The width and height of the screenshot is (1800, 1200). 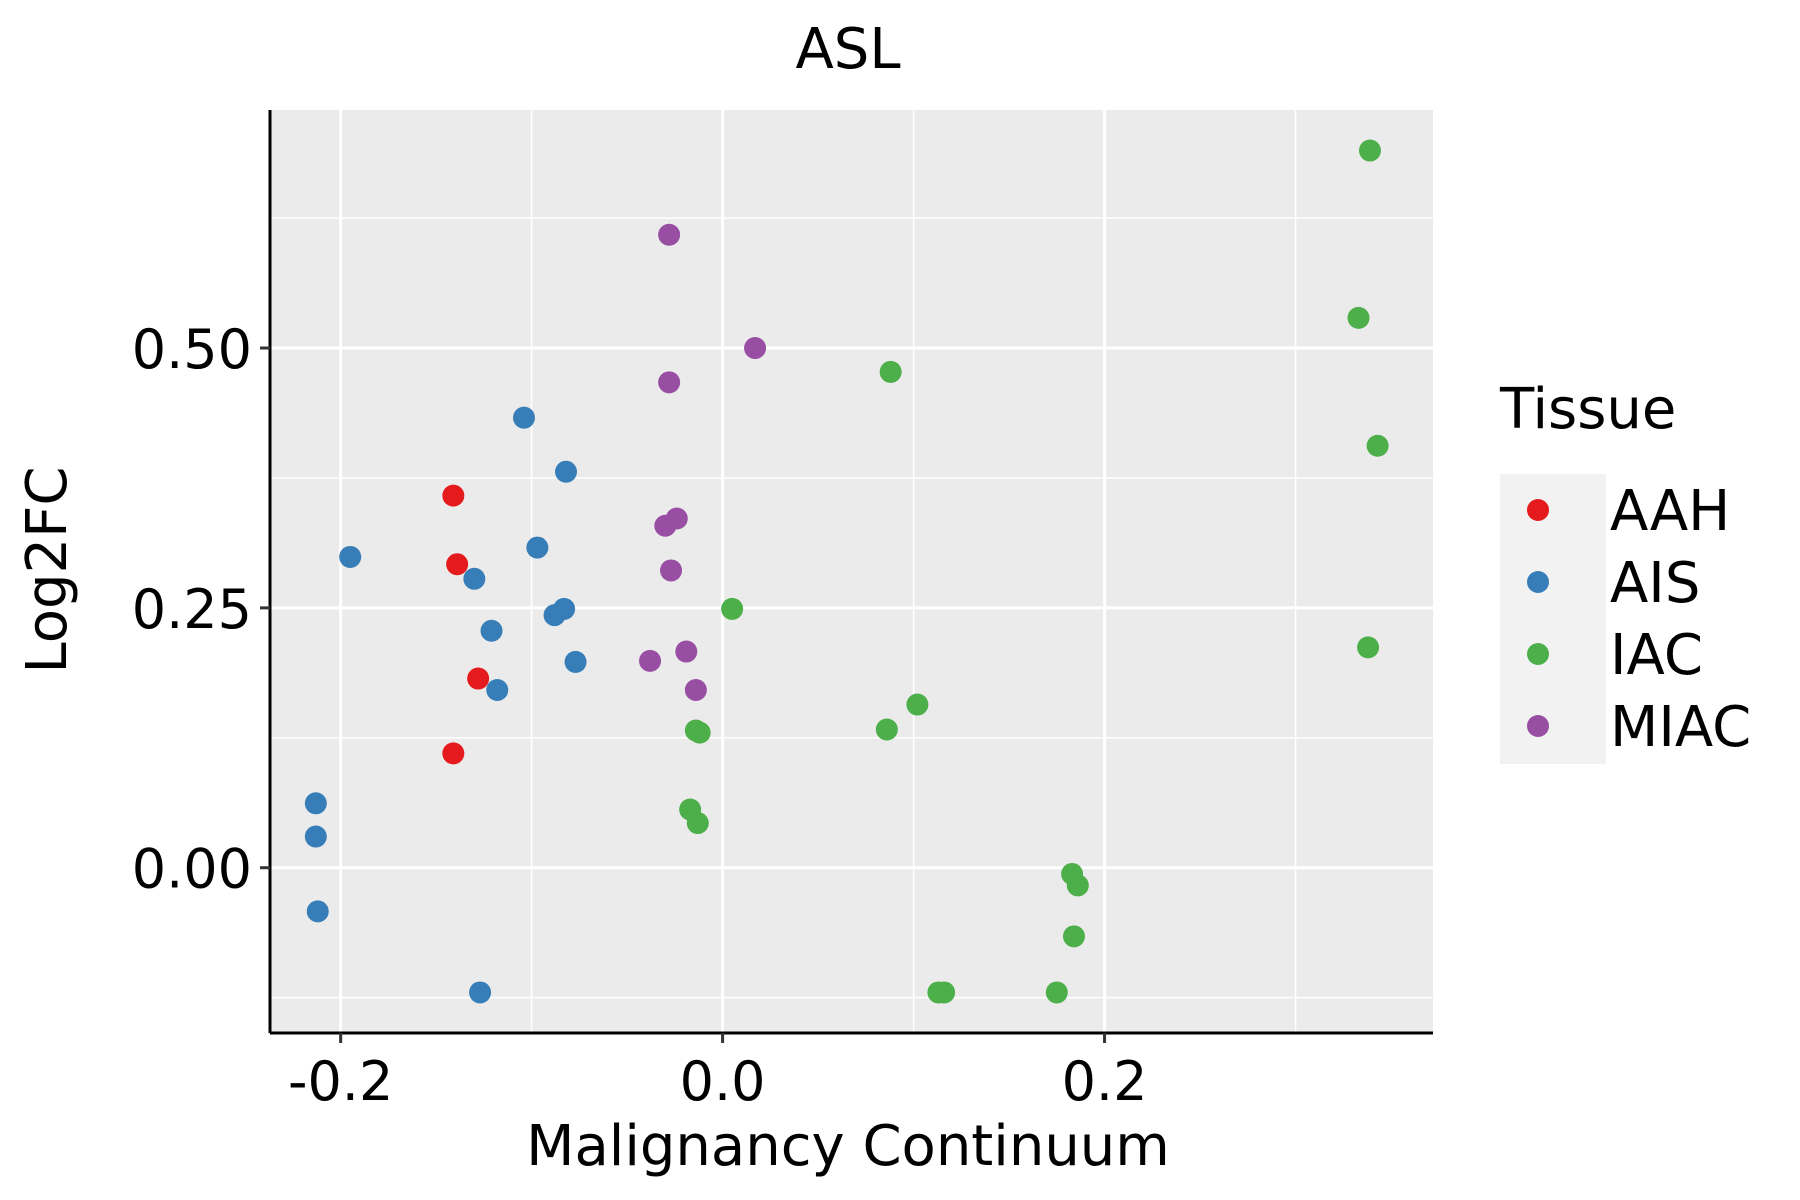 What do you see at coordinates (1538, 510) in the screenshot?
I see `legend-key-aah` at bounding box center [1538, 510].